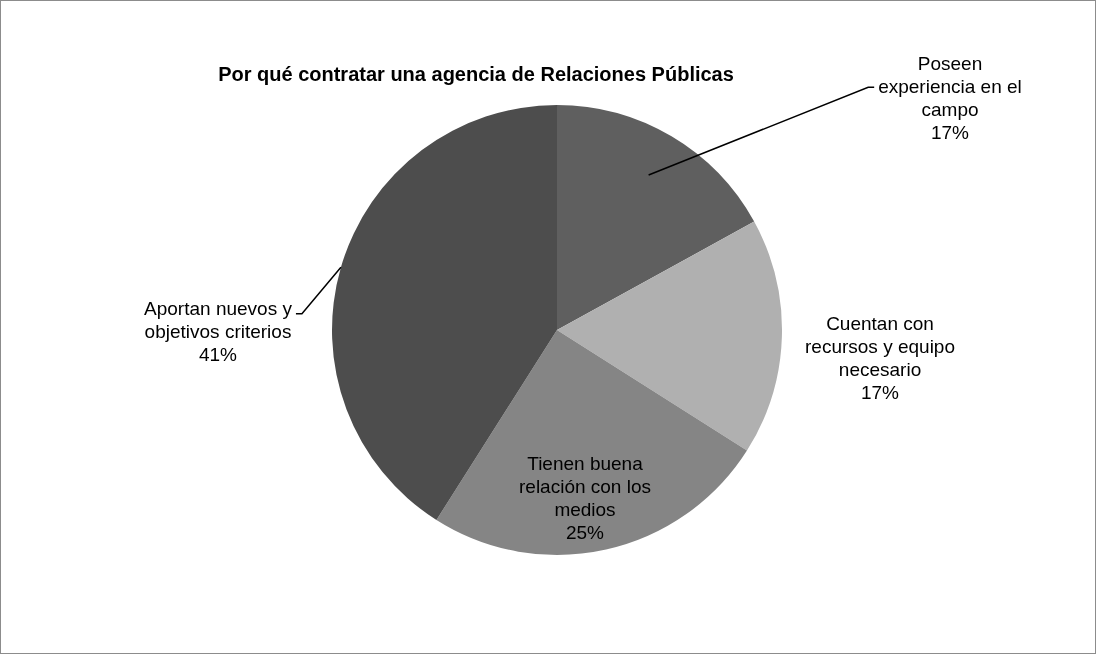 Image resolution: width=1096 pixels, height=654 pixels. I want to click on slice-label: Cuentan con recursos y equipo necesario, so click(880, 346).